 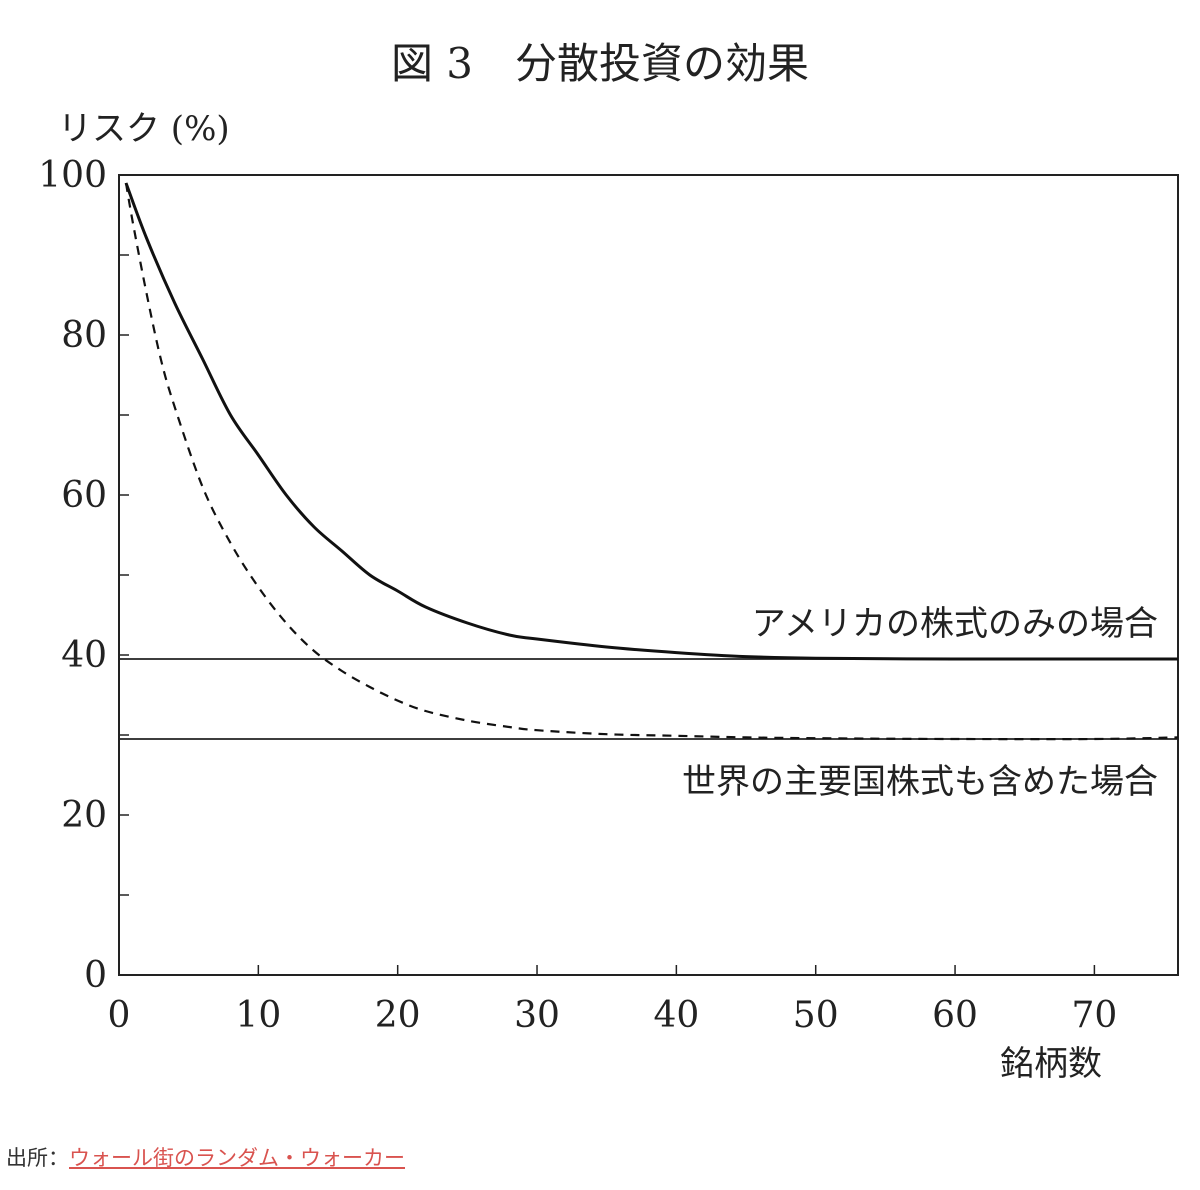 What do you see at coordinates (648, 699) in the screenshot?
I see `asymptote-lines` at bounding box center [648, 699].